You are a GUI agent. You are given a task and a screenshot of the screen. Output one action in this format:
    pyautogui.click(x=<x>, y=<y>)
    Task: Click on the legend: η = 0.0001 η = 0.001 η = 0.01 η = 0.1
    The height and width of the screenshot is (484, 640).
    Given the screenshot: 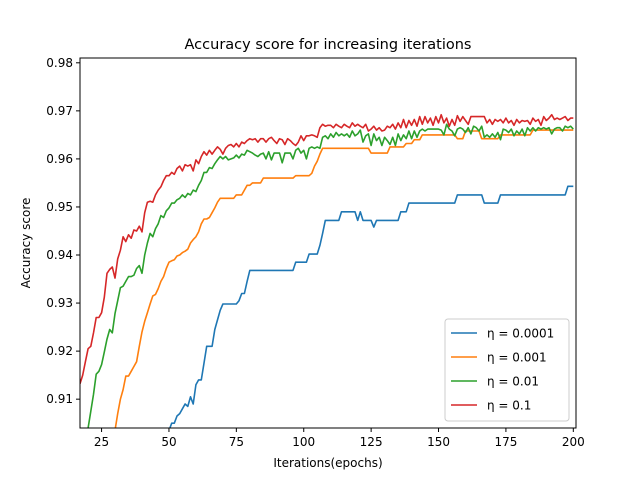 What is the action you would take?
    pyautogui.click(x=507, y=370)
    